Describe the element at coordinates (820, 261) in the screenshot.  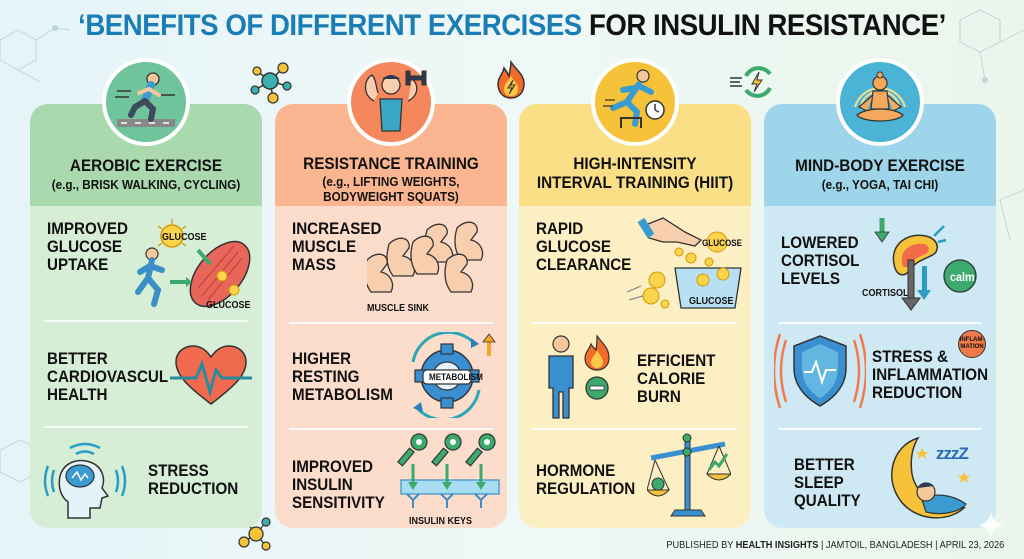
I see `benefit-label: LOWERED CORTISOL LEVELS` at that location.